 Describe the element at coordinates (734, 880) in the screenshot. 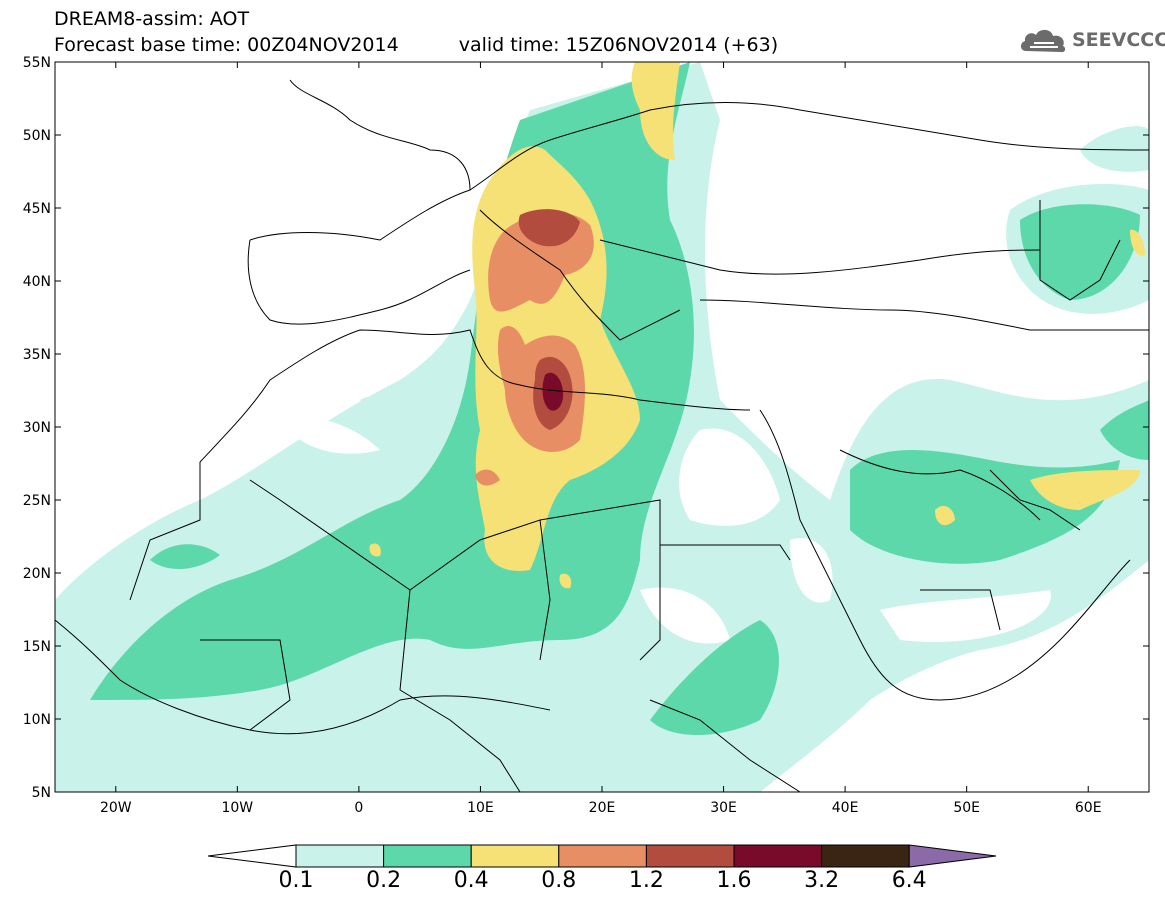

I see `legend-value-label: 1.6` at that location.